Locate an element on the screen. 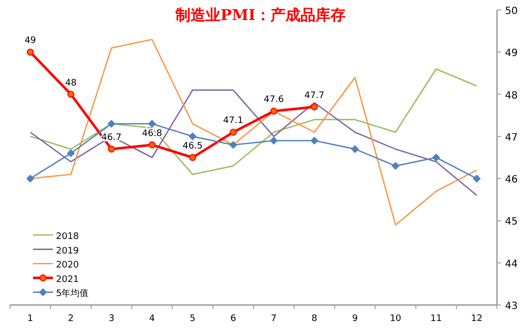 The width and height of the screenshot is (521, 330). y-tick-label: 48 is located at coordinates (511, 96).